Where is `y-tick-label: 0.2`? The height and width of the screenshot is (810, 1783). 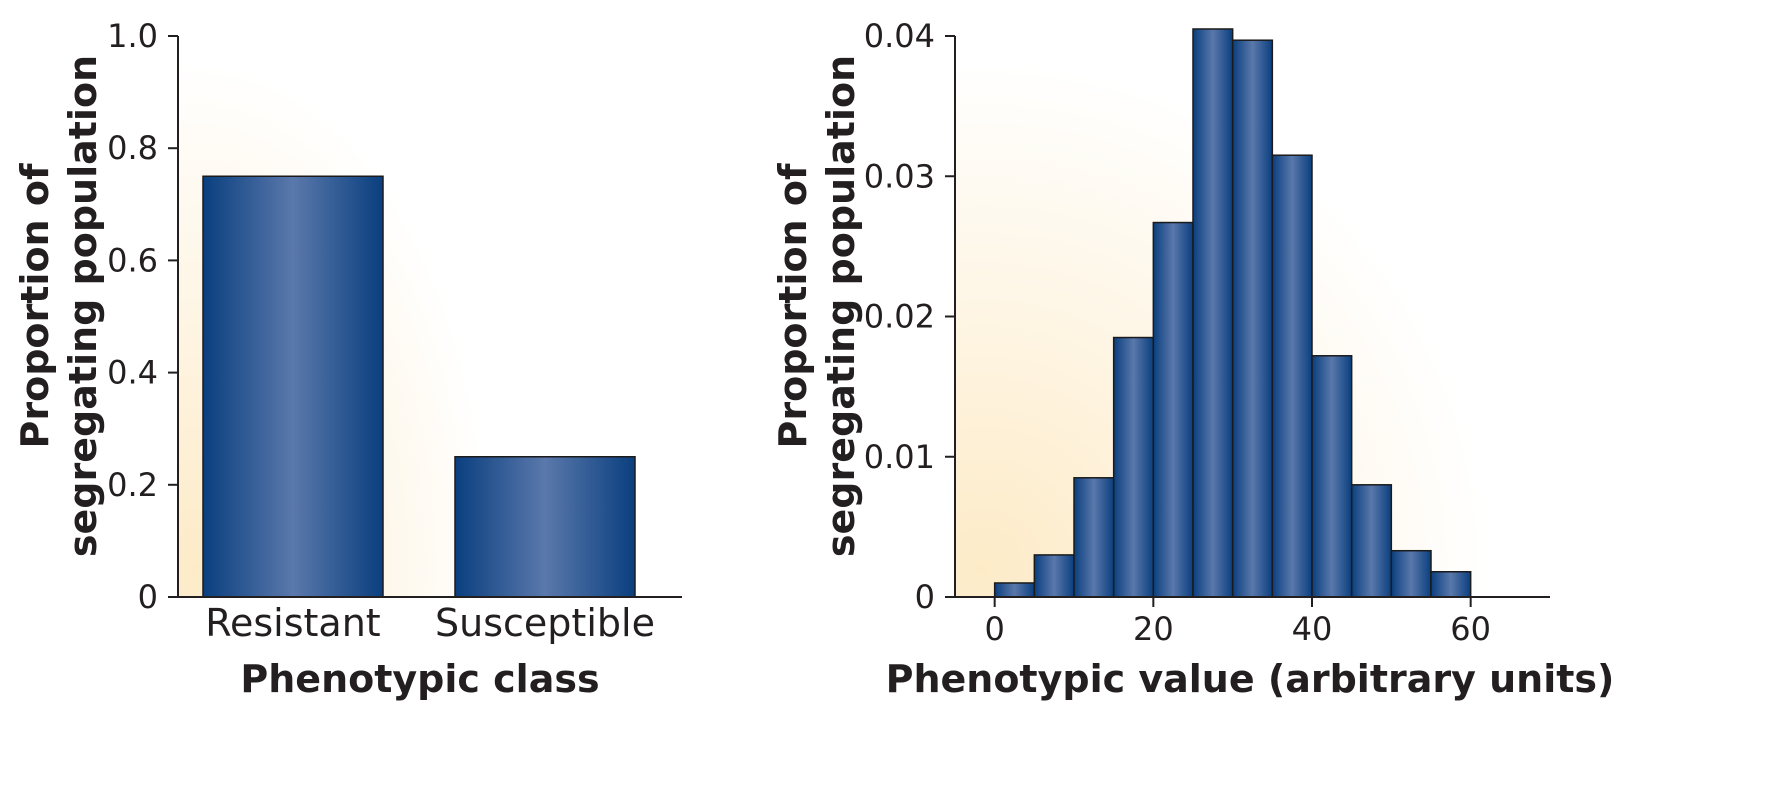
y-tick-label: 0.2 is located at coordinates (132, 485).